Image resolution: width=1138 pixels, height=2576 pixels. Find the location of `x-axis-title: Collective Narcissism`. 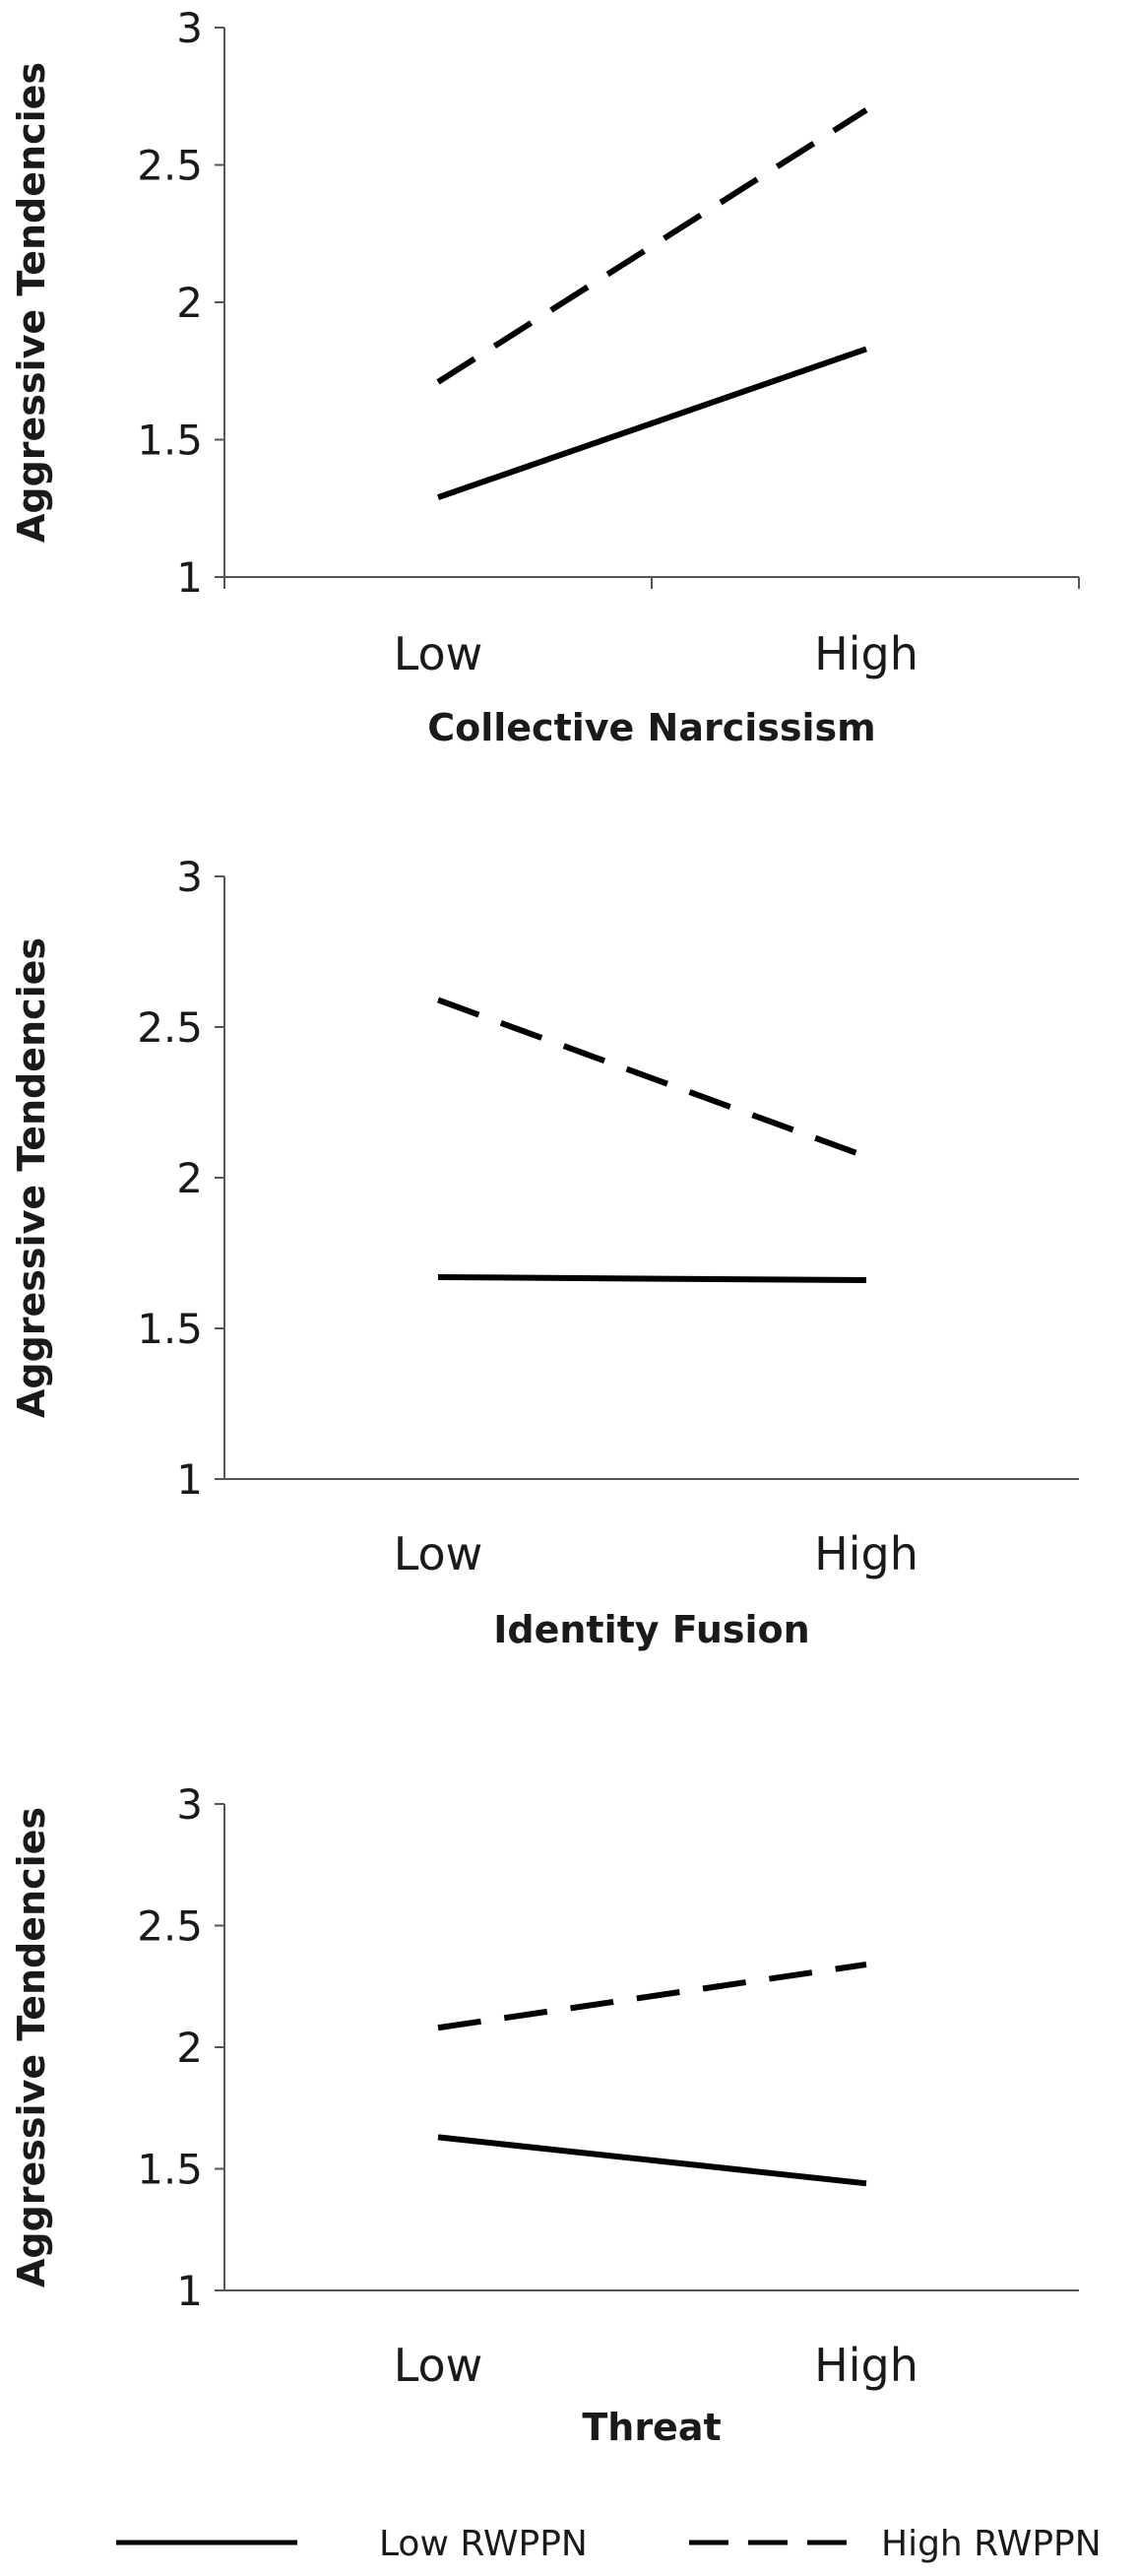

x-axis-title: Collective Narcissism is located at coordinates (651, 727).